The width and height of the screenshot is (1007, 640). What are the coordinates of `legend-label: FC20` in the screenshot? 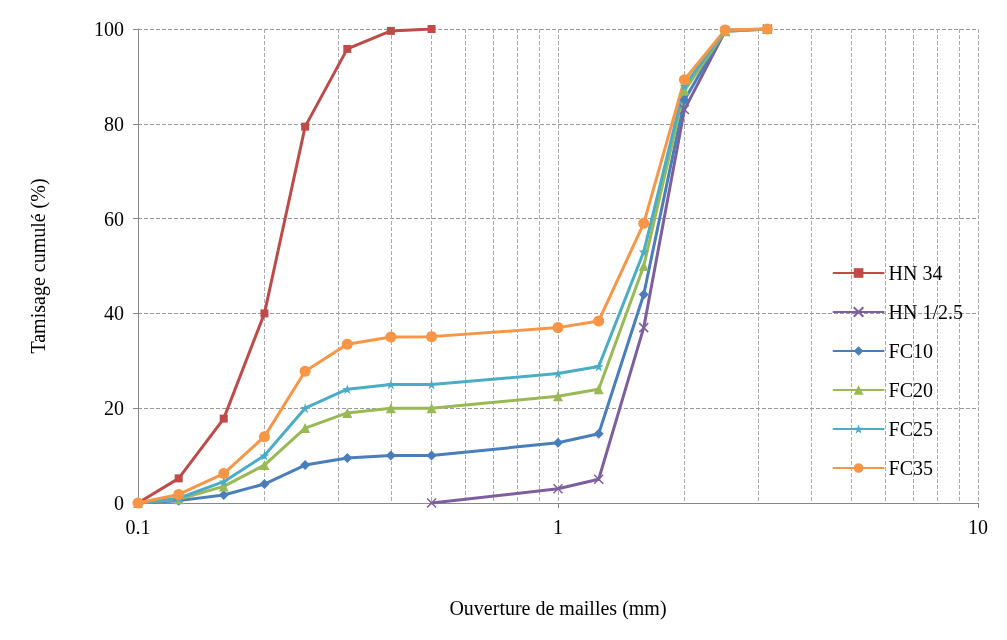 It's located at (911, 390).